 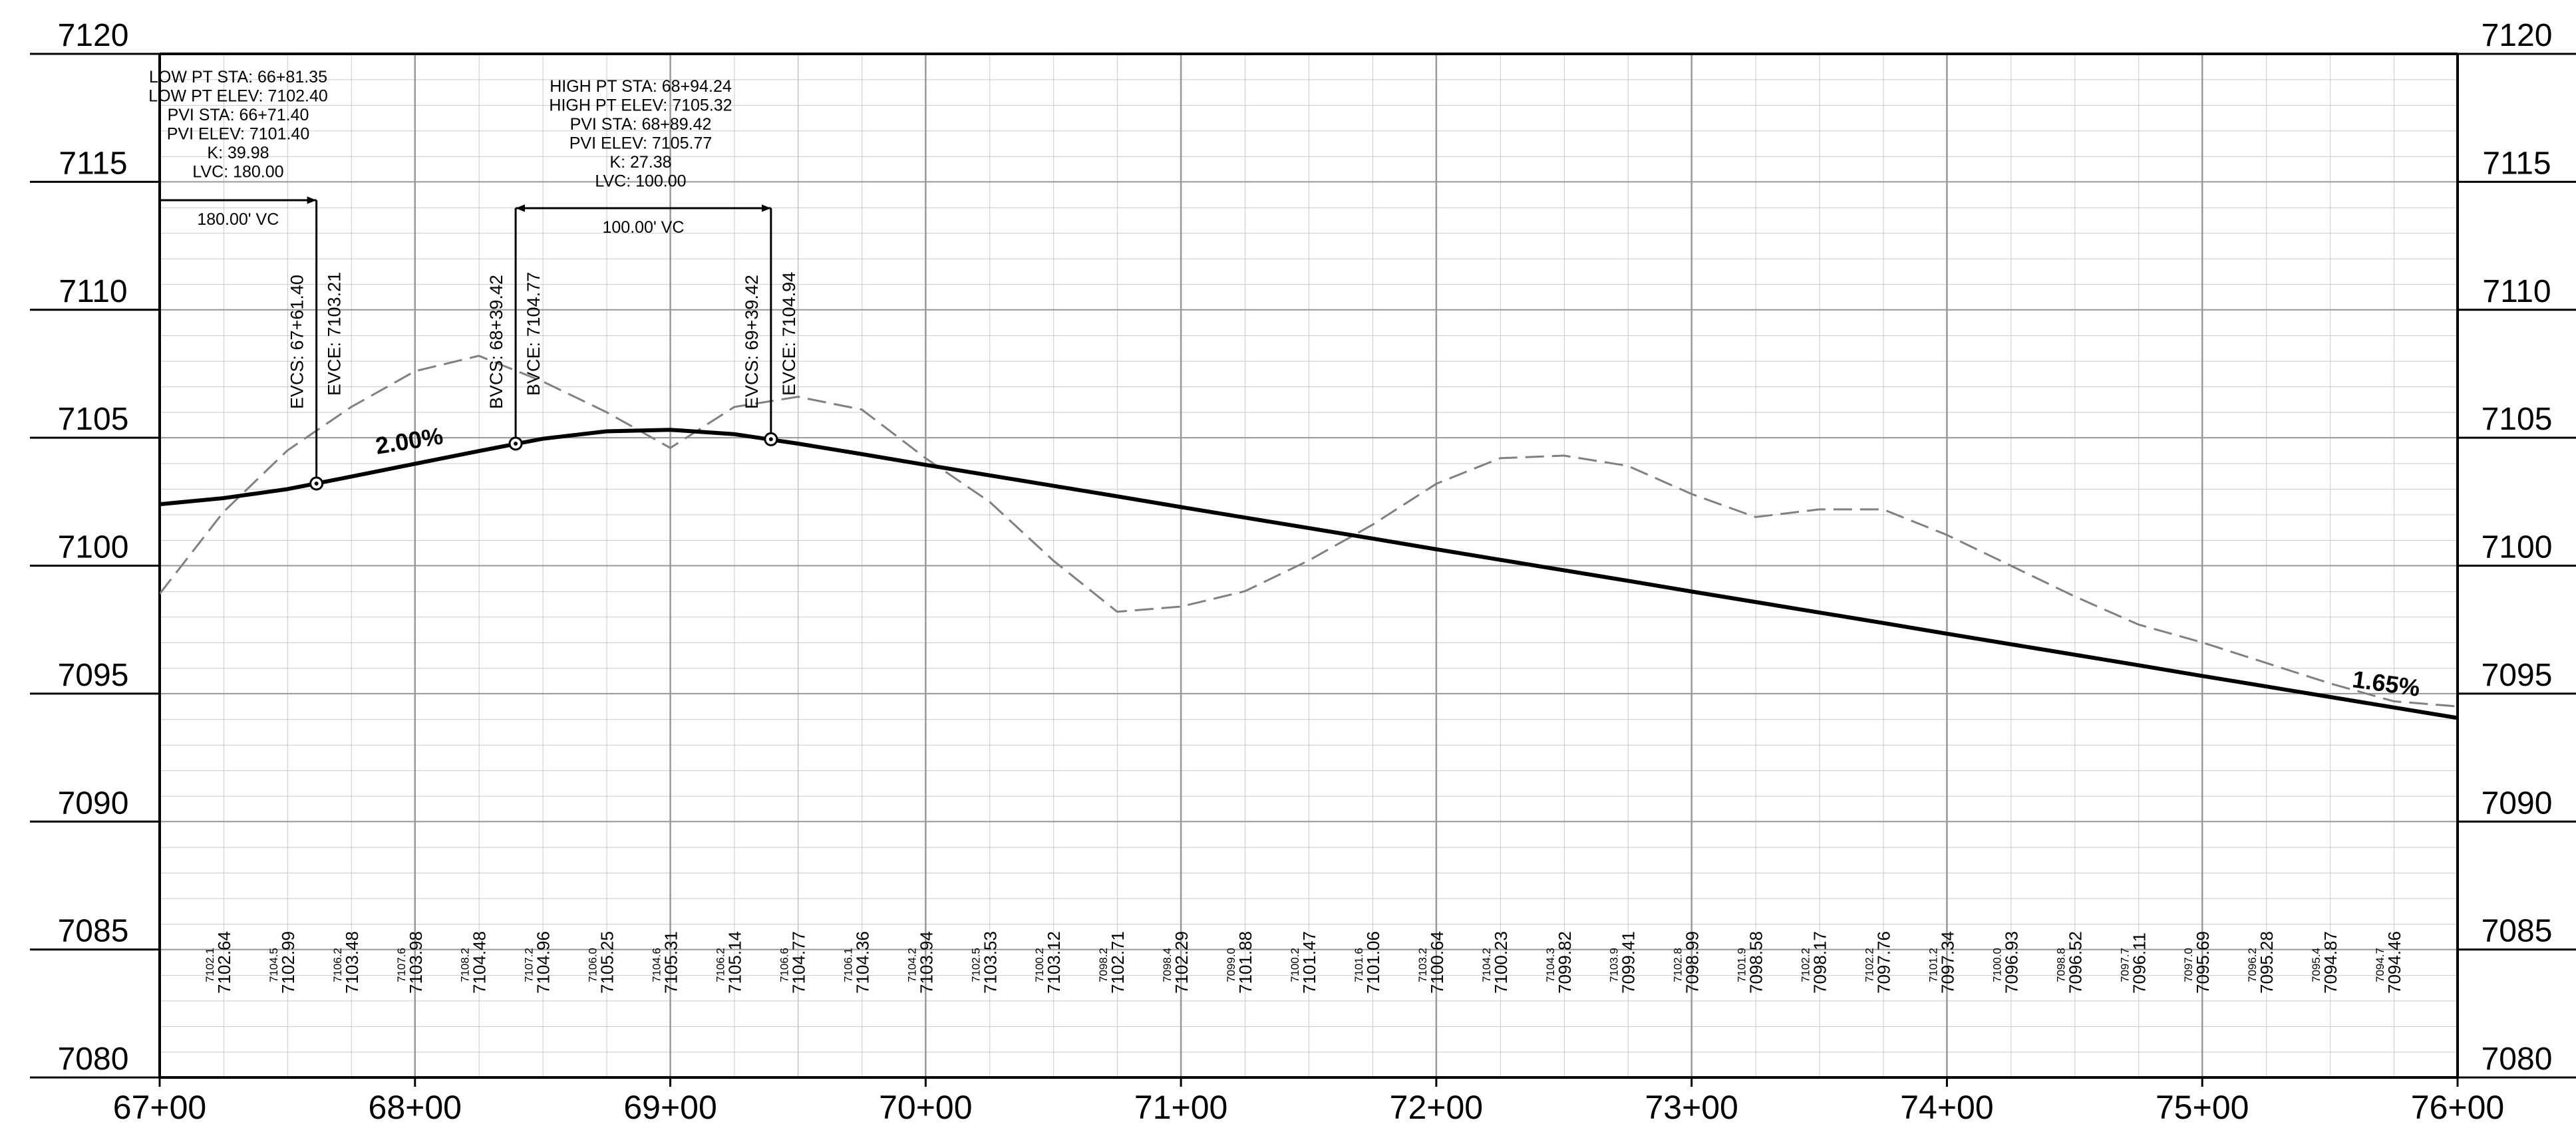 I want to click on x-tick-label: 72+00, so click(x=1436, y=1108).